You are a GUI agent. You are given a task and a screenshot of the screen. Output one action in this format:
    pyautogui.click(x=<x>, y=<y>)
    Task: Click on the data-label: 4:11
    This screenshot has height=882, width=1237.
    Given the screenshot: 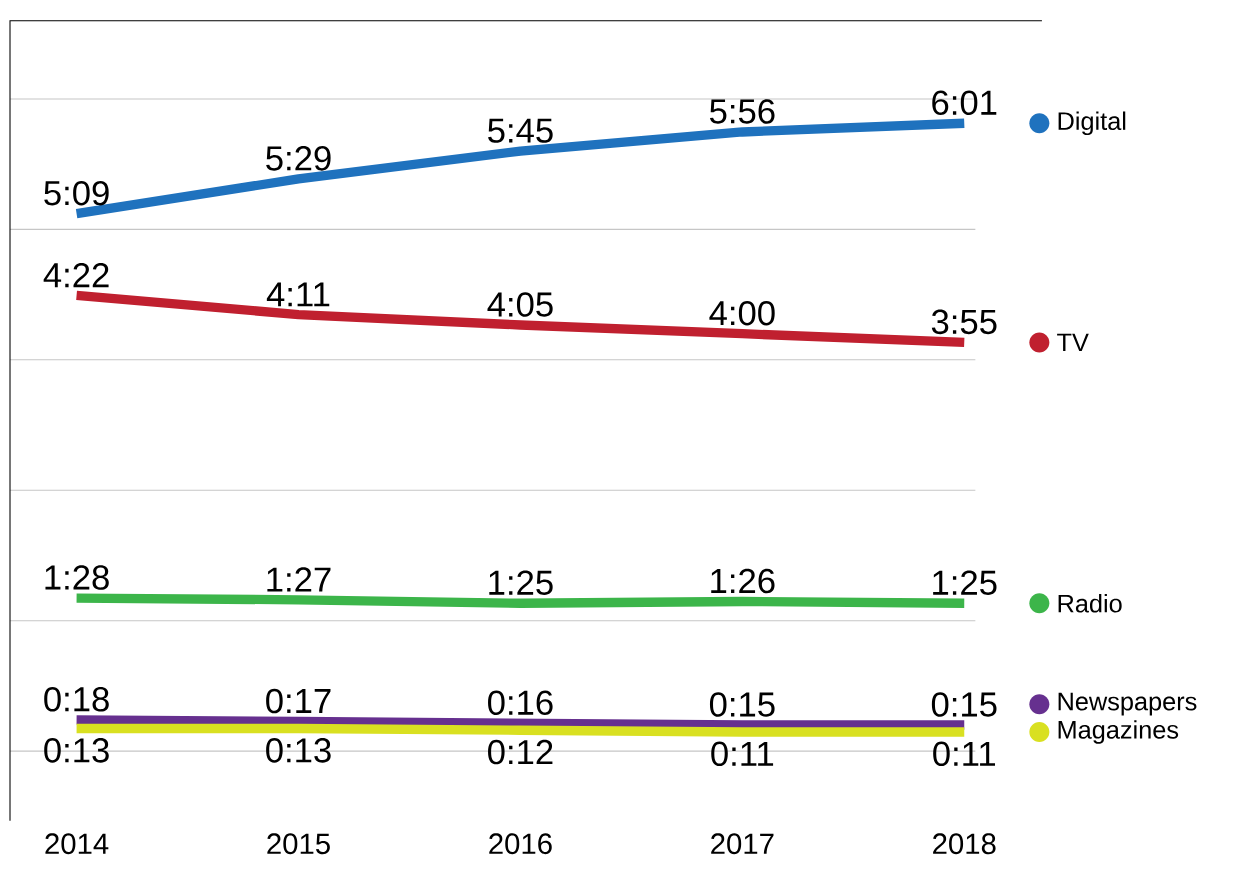 What is the action you would take?
    pyautogui.click(x=298, y=294)
    